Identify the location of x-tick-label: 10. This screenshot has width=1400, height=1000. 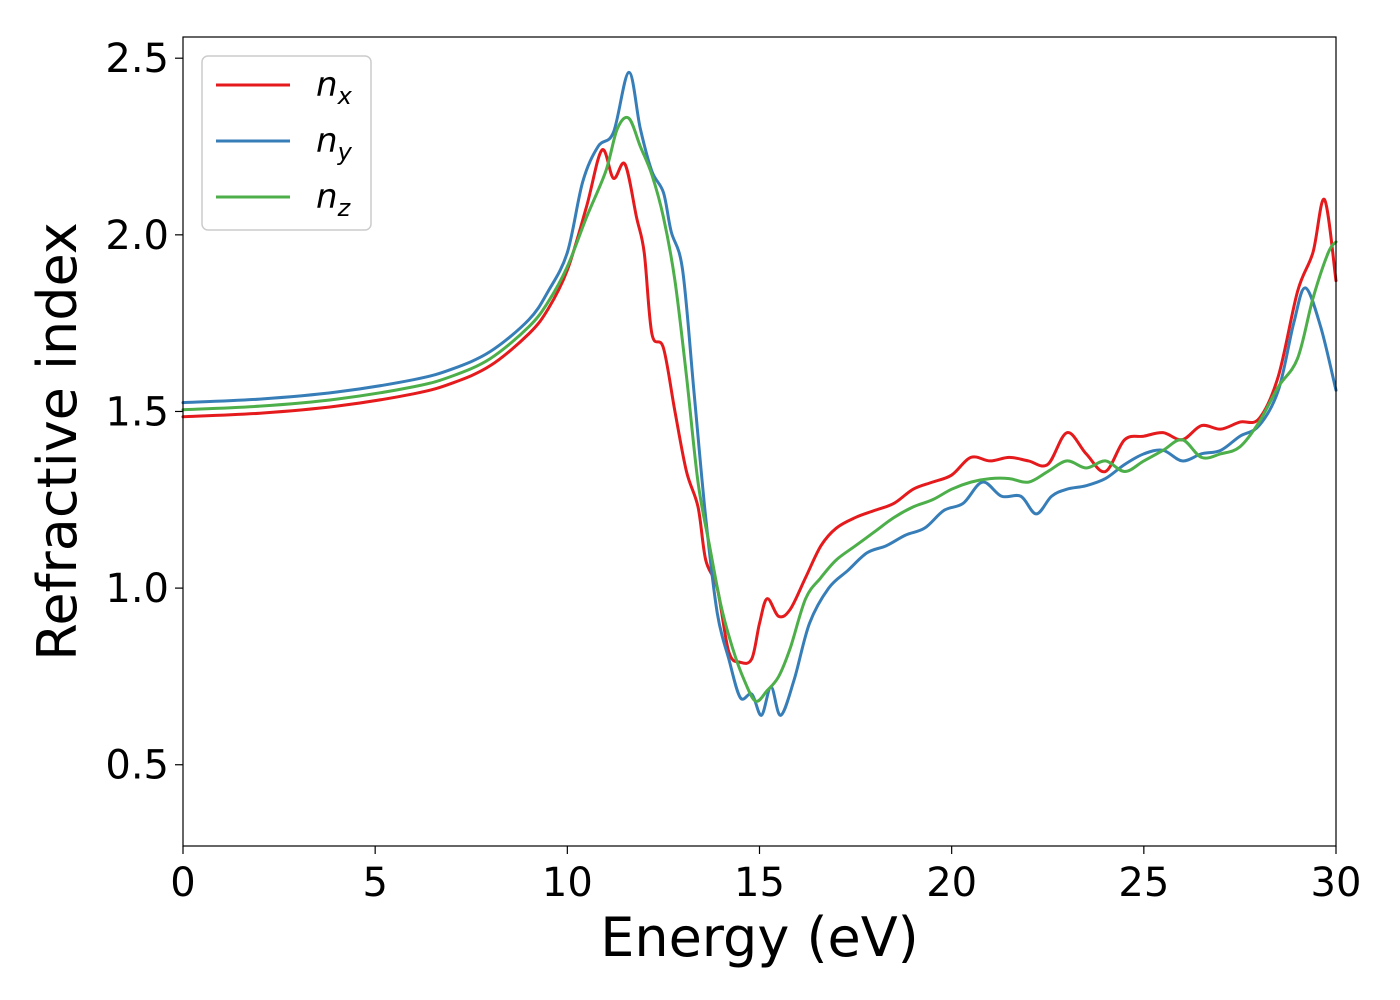
(567, 883).